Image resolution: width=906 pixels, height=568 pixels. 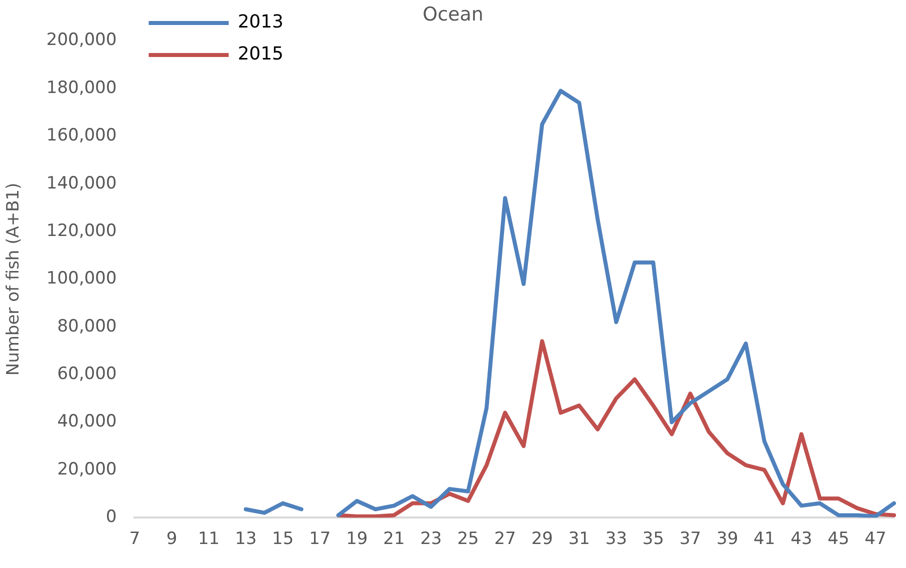 What do you see at coordinates (431, 539) in the screenshot?
I see `x-tick-label: 23` at bounding box center [431, 539].